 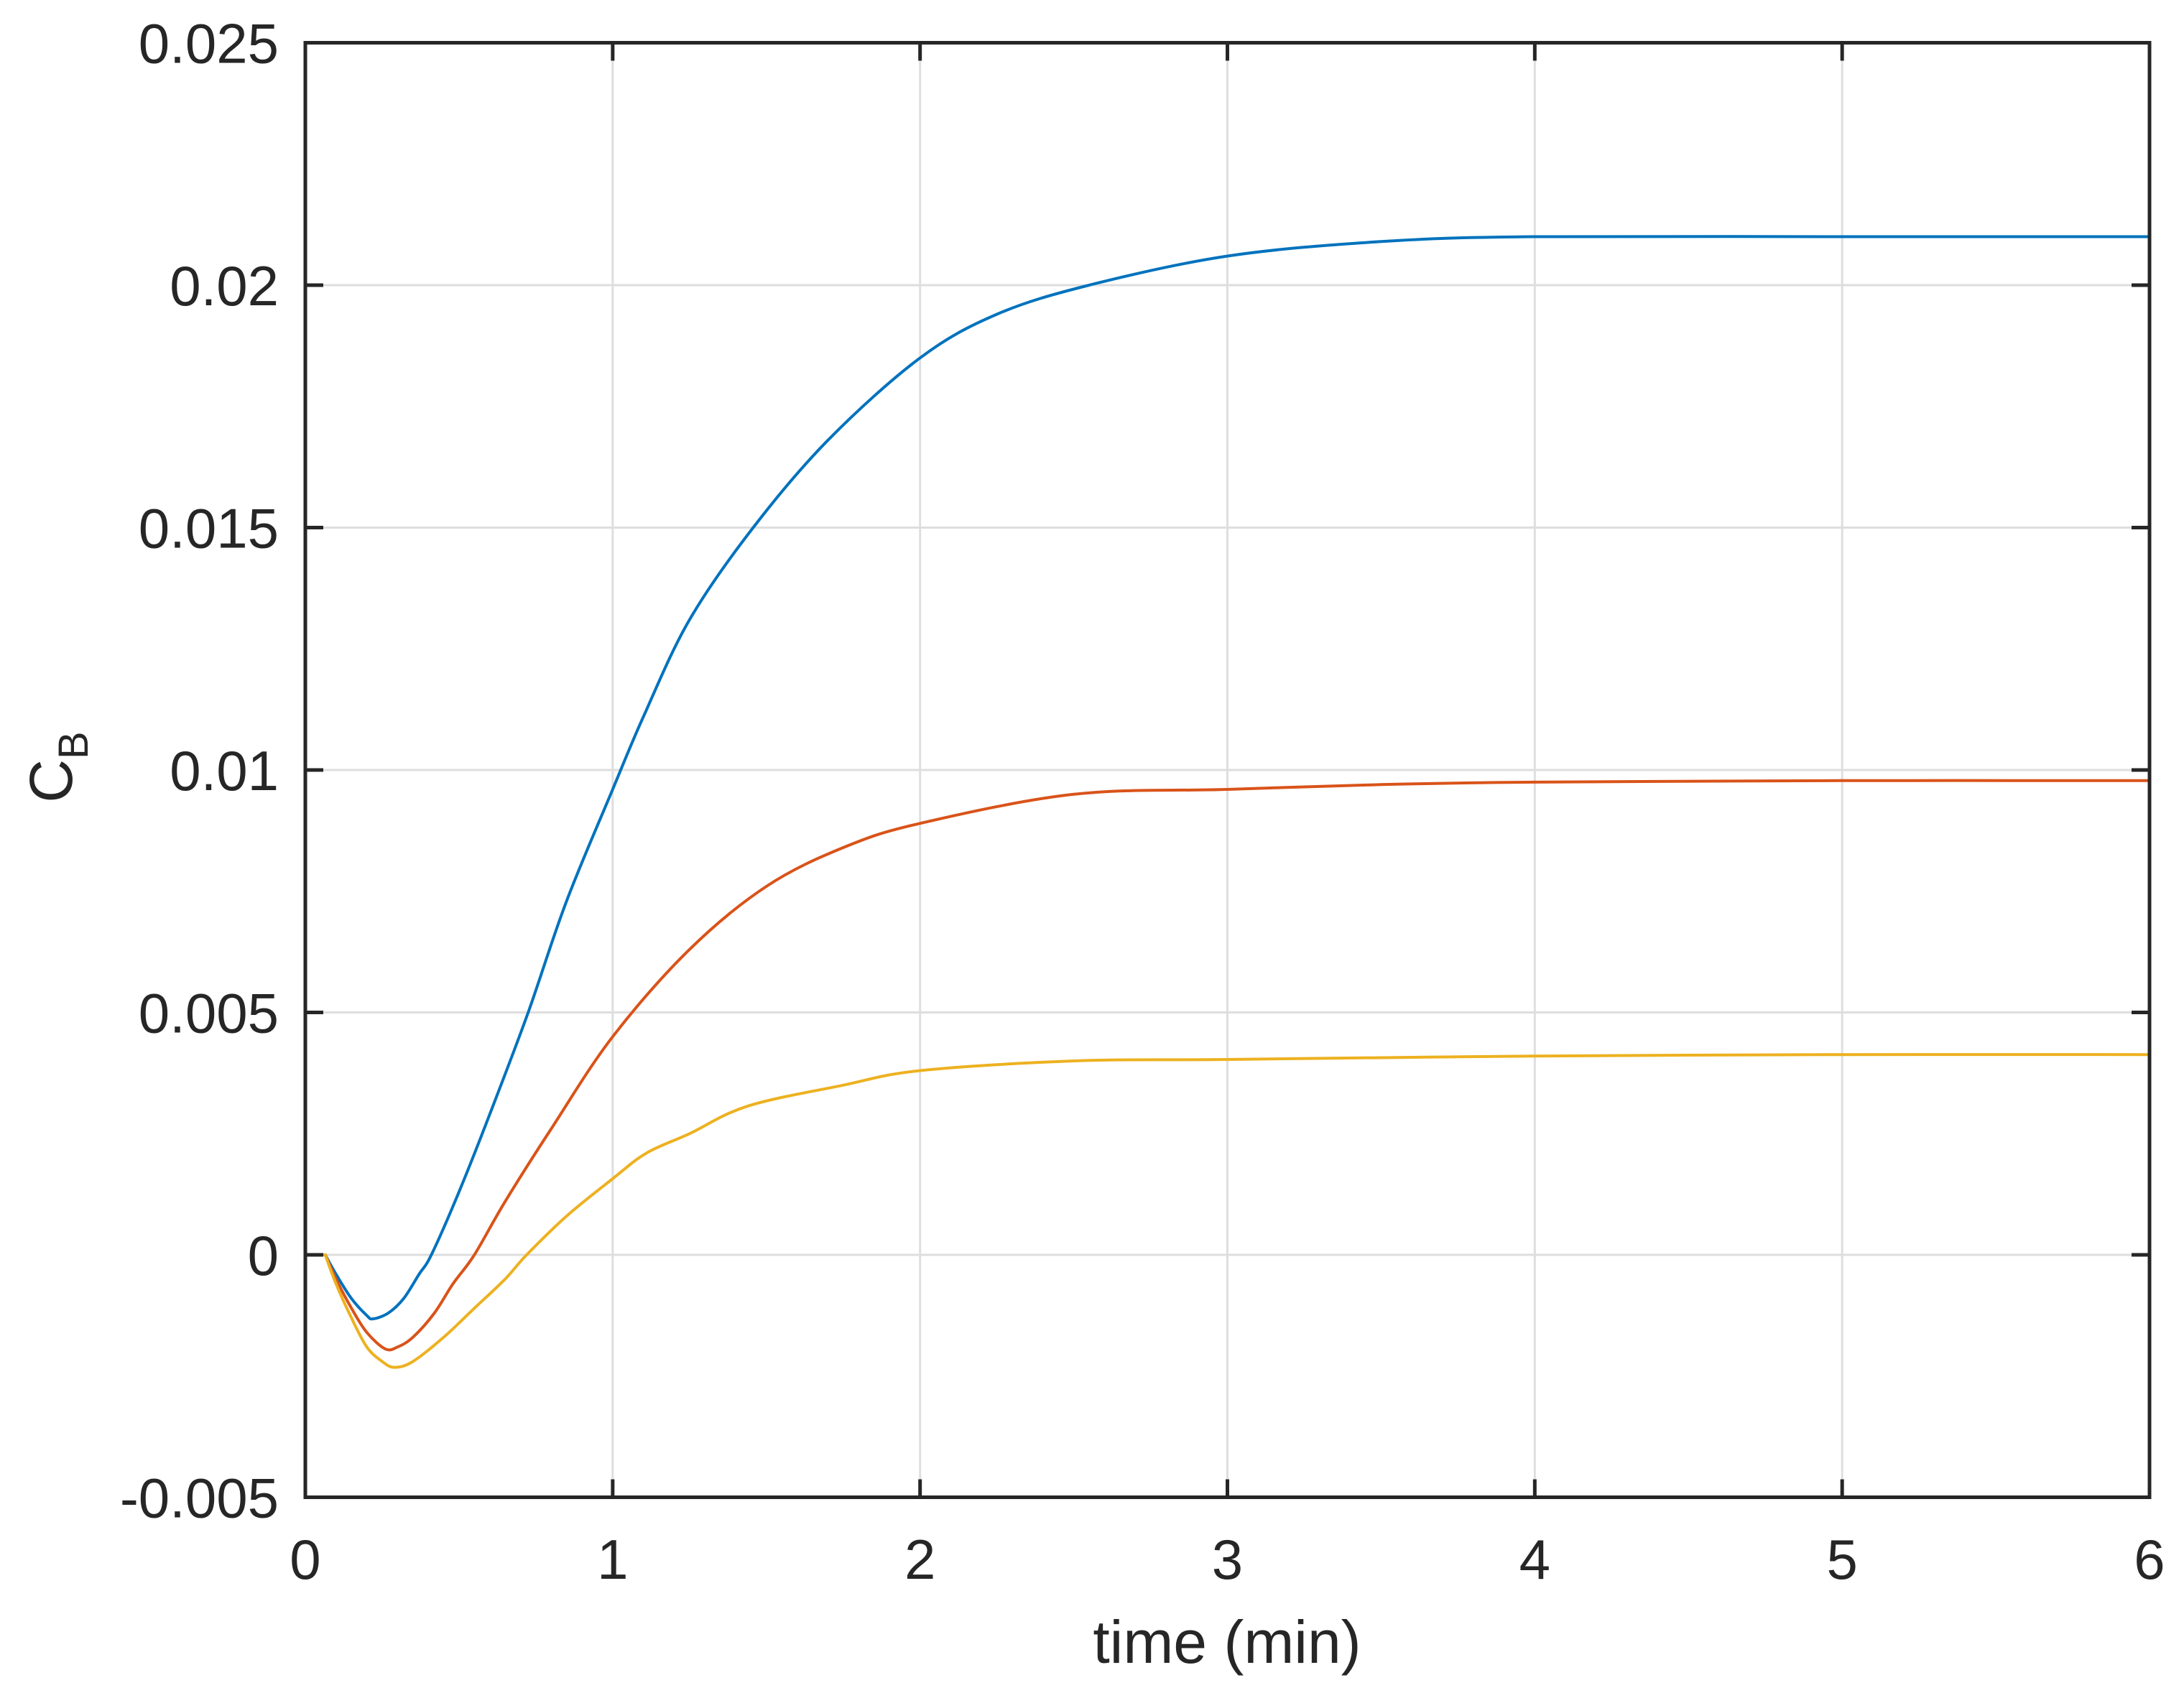 What do you see at coordinates (1227, 1642) in the screenshot?
I see `x-axis-label: time (min)` at bounding box center [1227, 1642].